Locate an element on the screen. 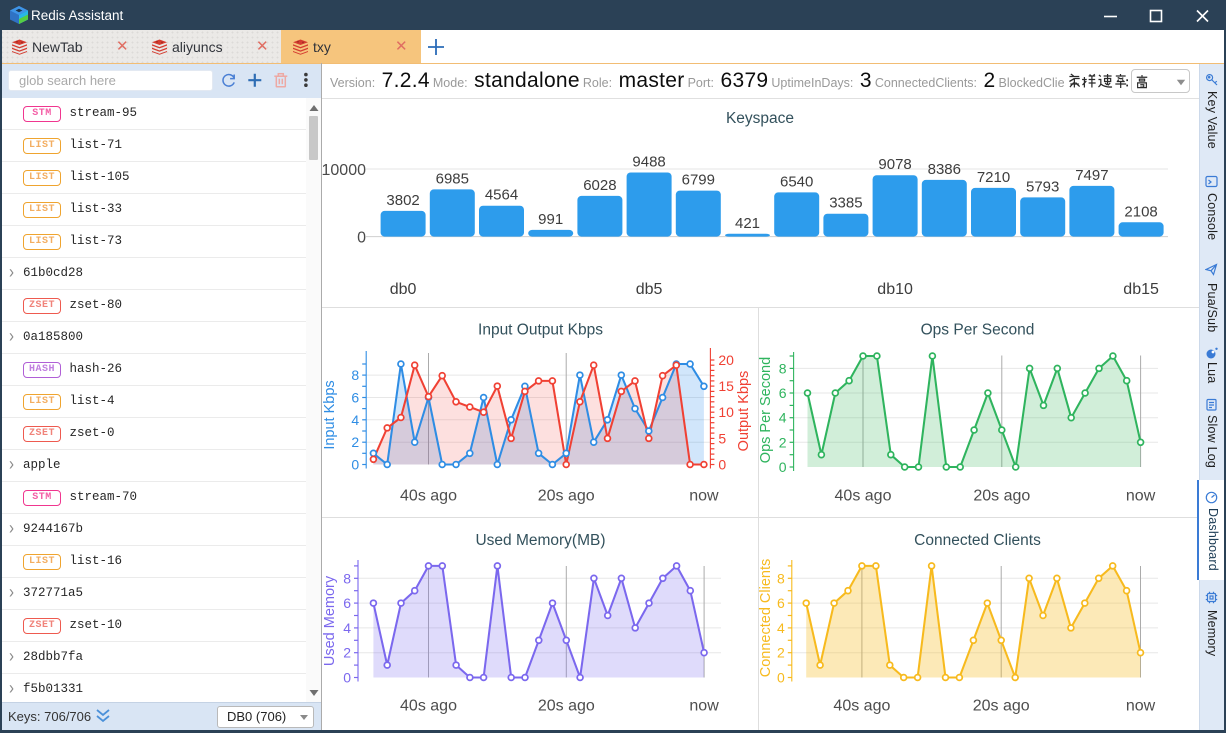  svg-text: 2108 is located at coordinates (1140, 211).